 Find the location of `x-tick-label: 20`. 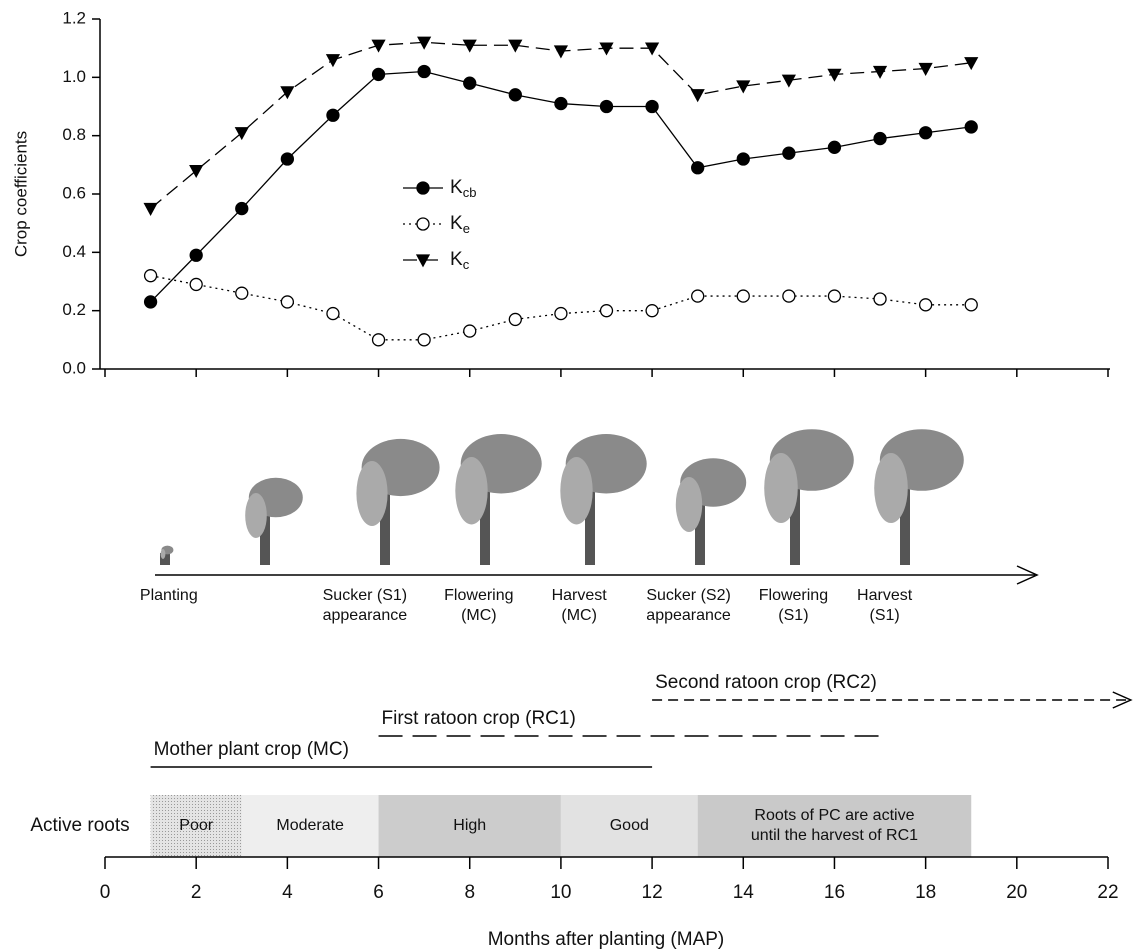

x-tick-label: 20 is located at coordinates (1016, 892).